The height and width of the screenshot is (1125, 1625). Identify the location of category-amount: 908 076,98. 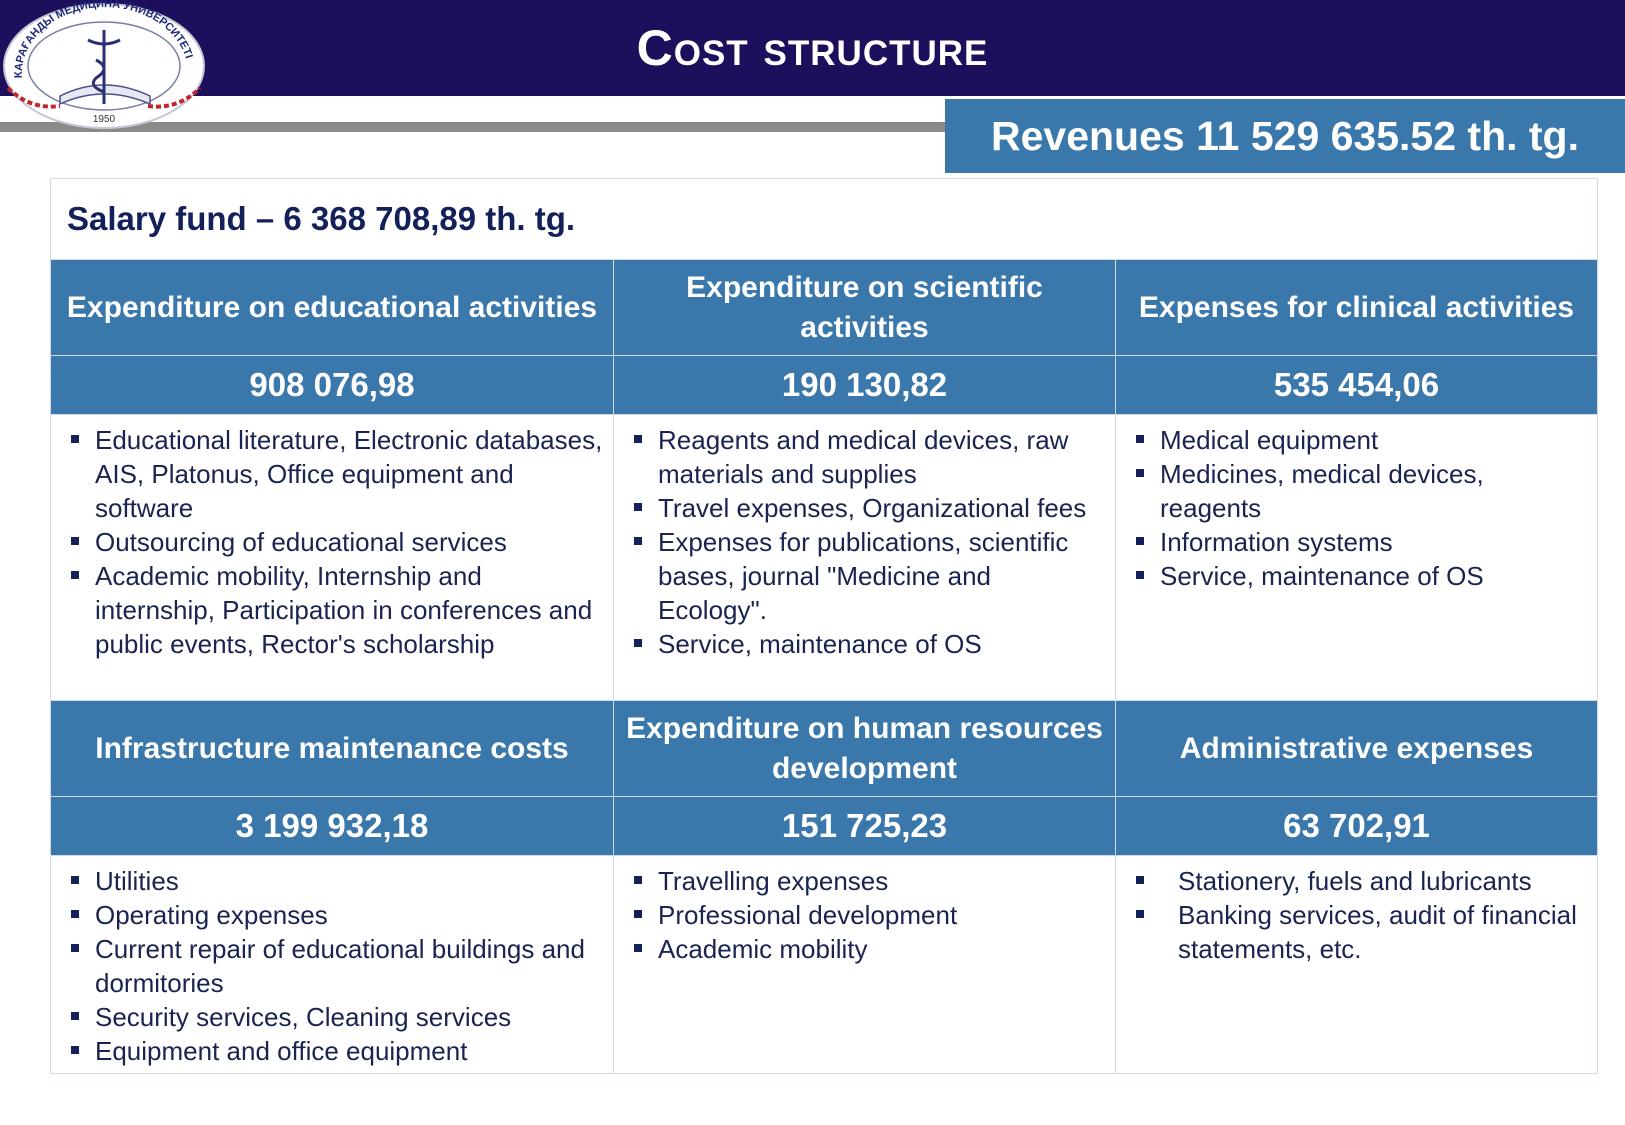
(332, 385).